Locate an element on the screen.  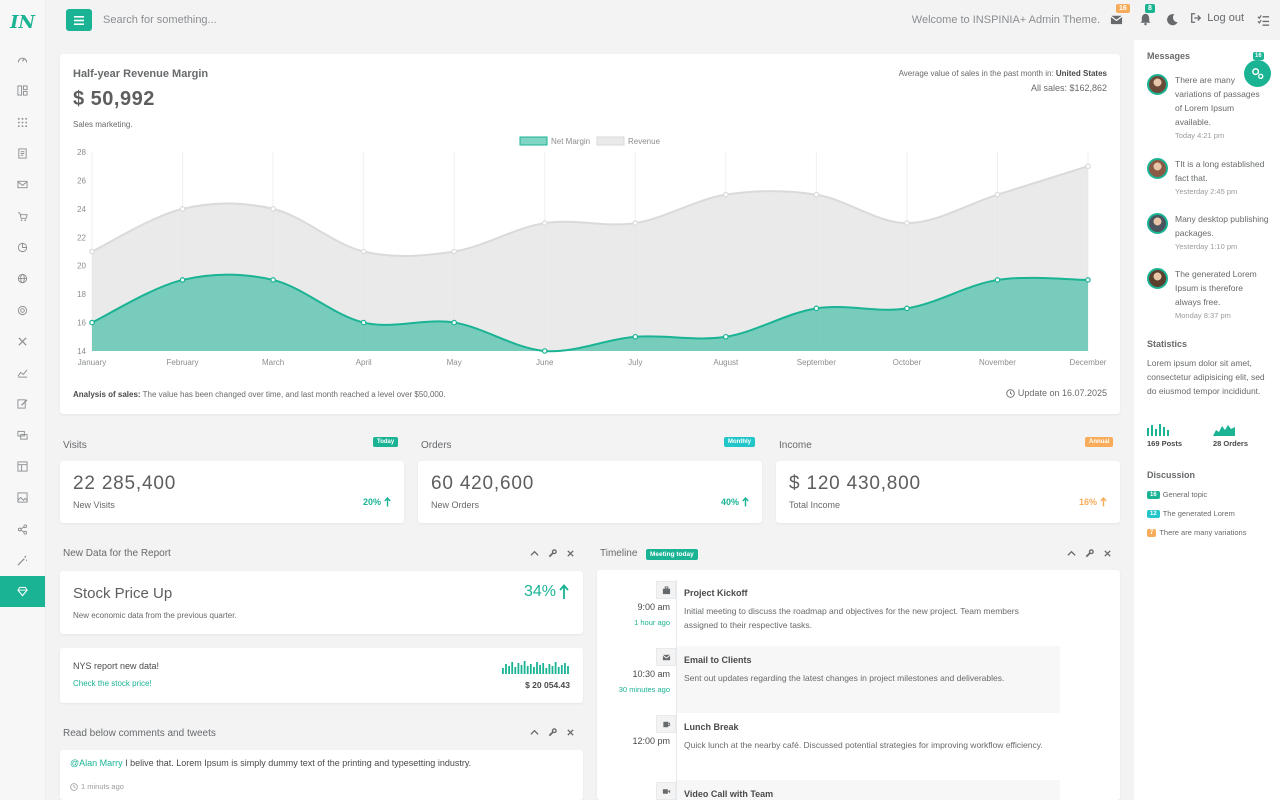
timeline-tools is located at coordinates (1089, 553).